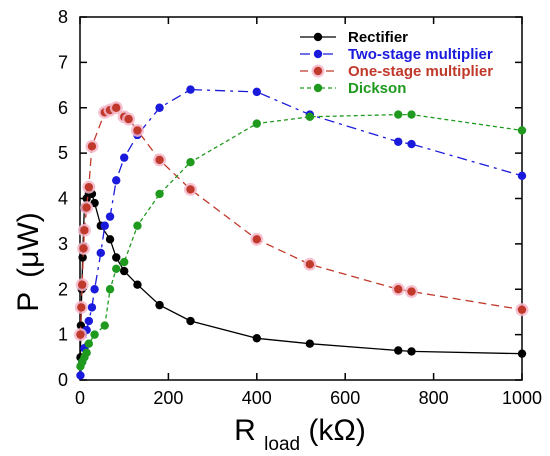 This screenshot has height=456, width=550. What do you see at coordinates (63, 17) in the screenshot?
I see `y-tick-label: 8` at bounding box center [63, 17].